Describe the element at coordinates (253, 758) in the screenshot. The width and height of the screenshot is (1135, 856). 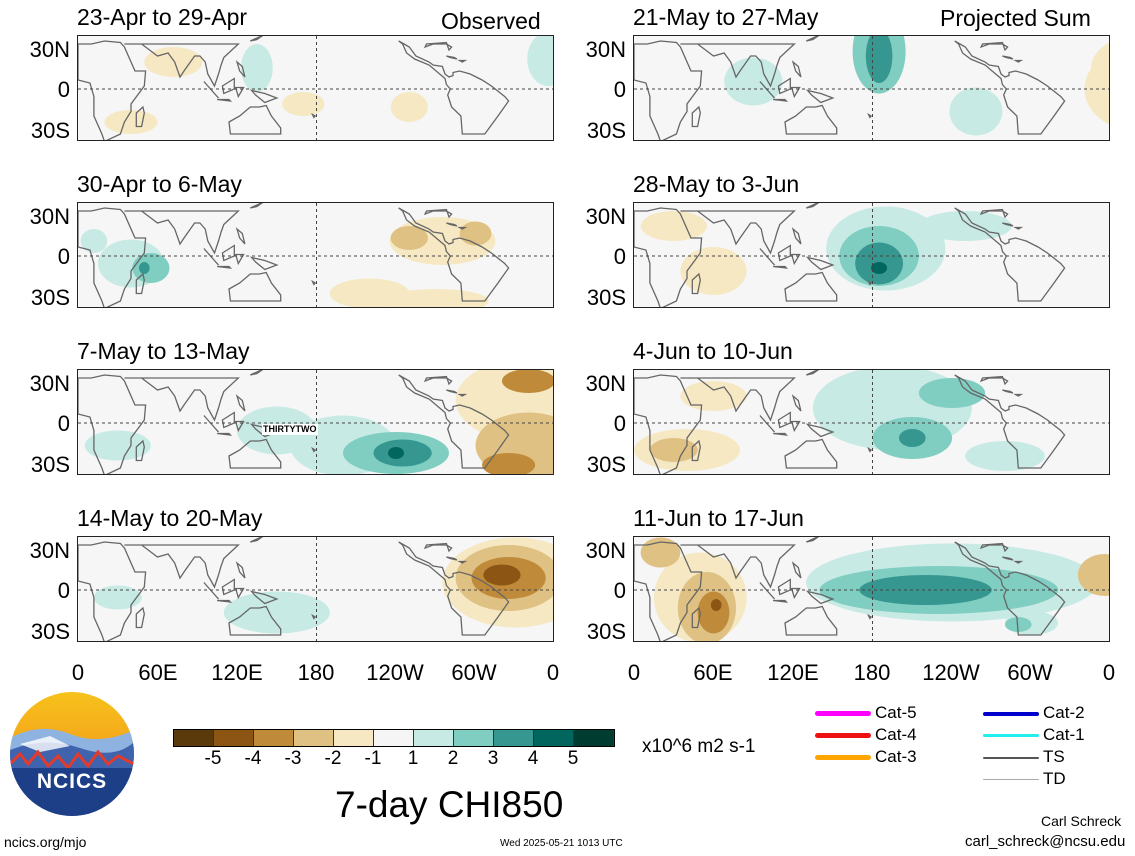
I see `colorbar-tick: -4` at that location.